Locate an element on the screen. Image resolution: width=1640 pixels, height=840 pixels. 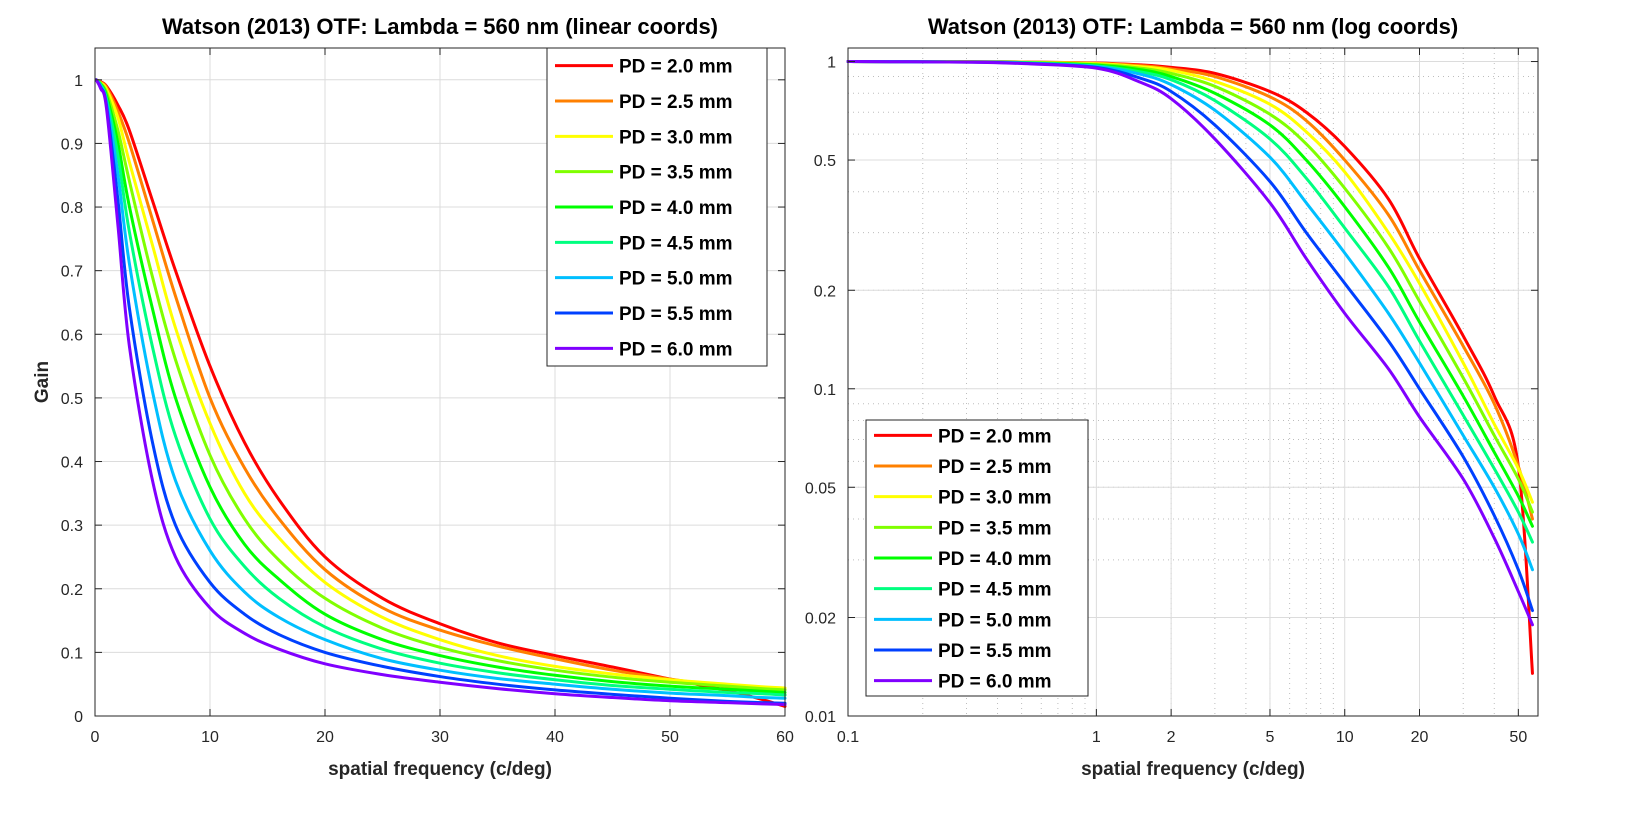
linear-chart-legend-label: PD = 5.5 mm is located at coordinates (676, 314).